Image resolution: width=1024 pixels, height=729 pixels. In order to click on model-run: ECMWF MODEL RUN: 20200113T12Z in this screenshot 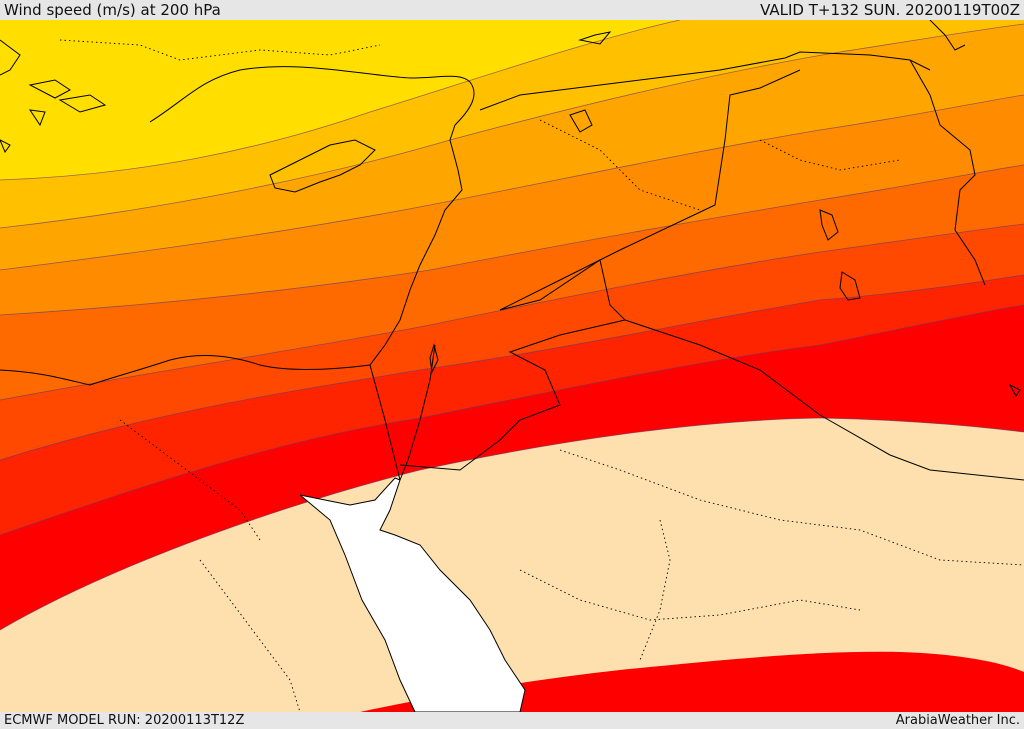, I will do `click(124, 720)`.